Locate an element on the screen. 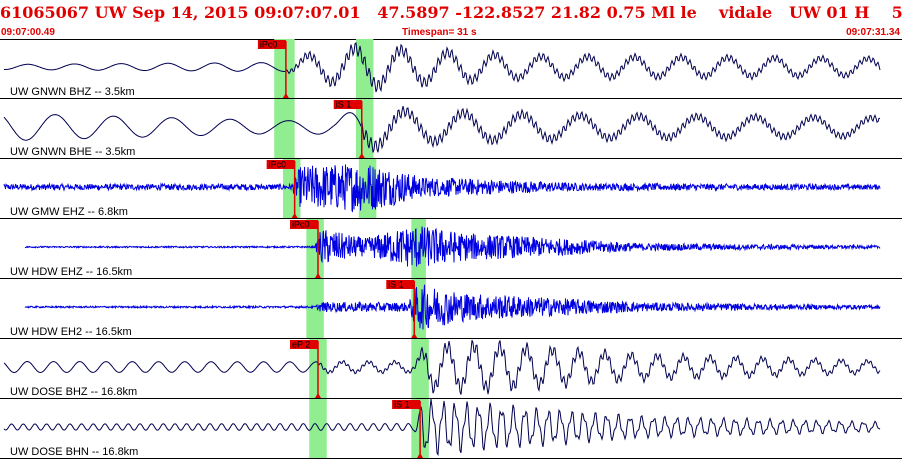 This screenshot has width=902, height=460. start-time: 09:07:00.49 is located at coordinates (28, 32).